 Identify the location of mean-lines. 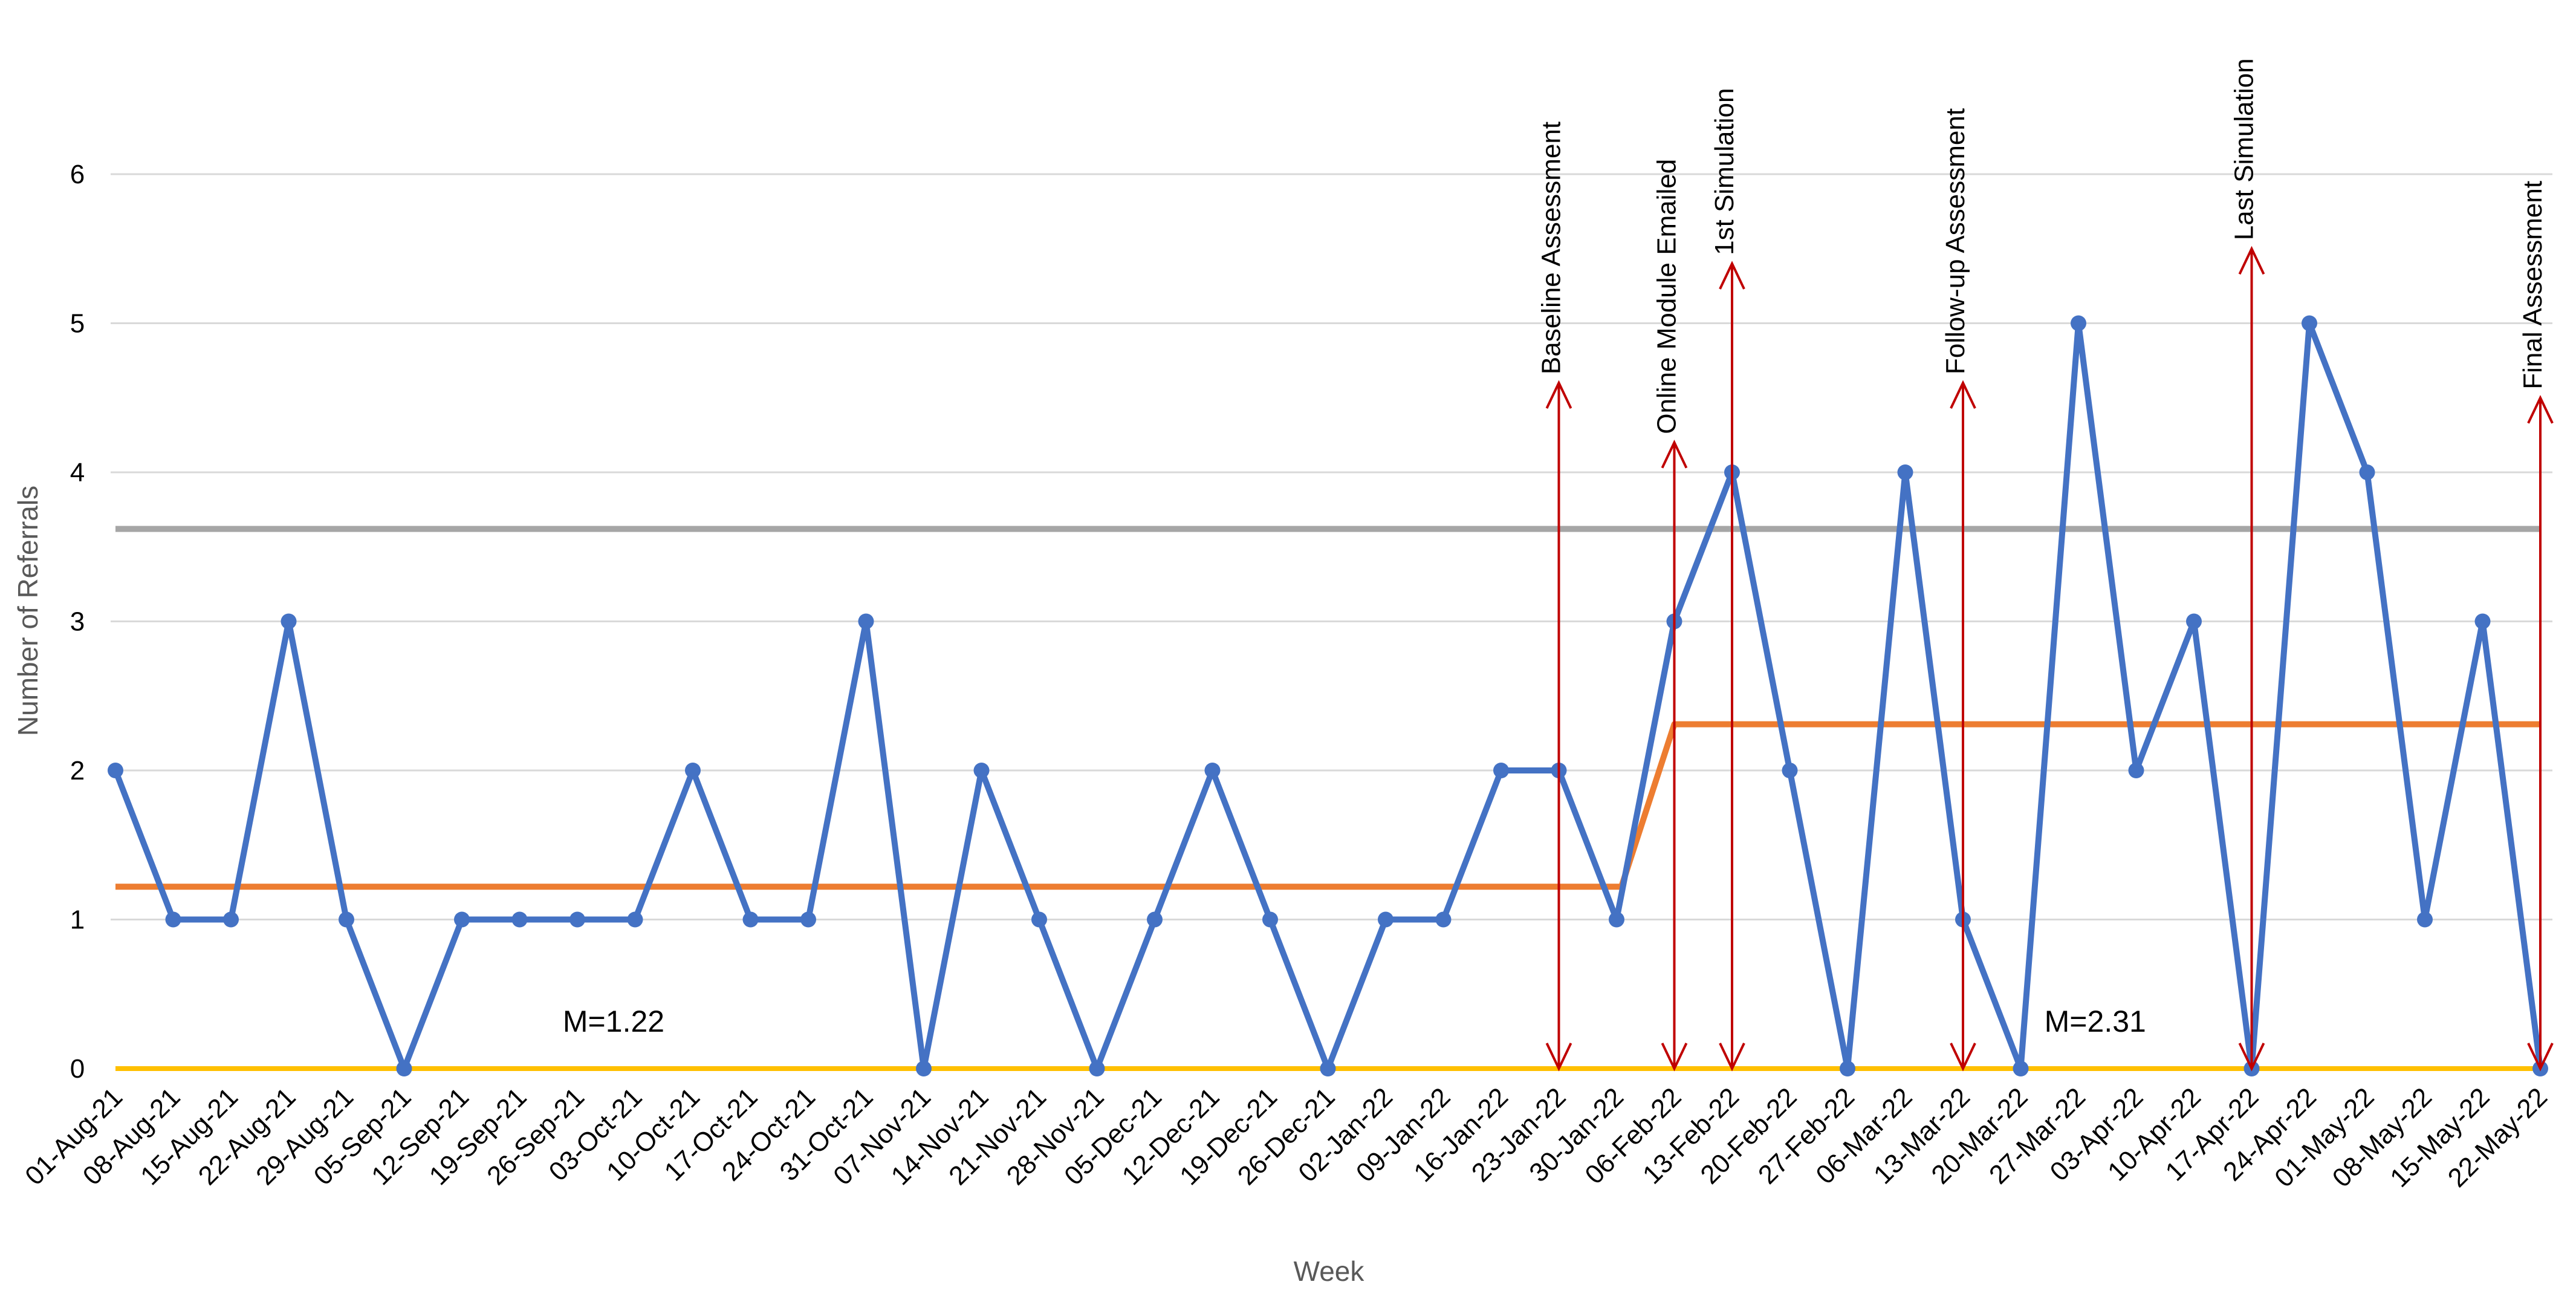
(1328, 806).